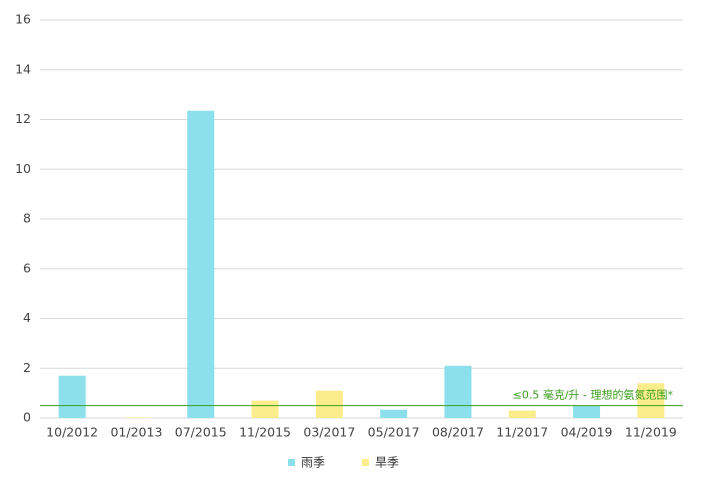  What do you see at coordinates (23, 168) in the screenshot?
I see `y-tick-label: 10` at bounding box center [23, 168].